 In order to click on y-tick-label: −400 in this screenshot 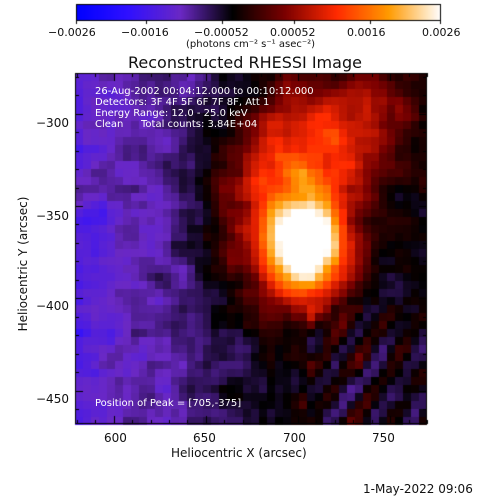, I will do `click(52, 306)`.